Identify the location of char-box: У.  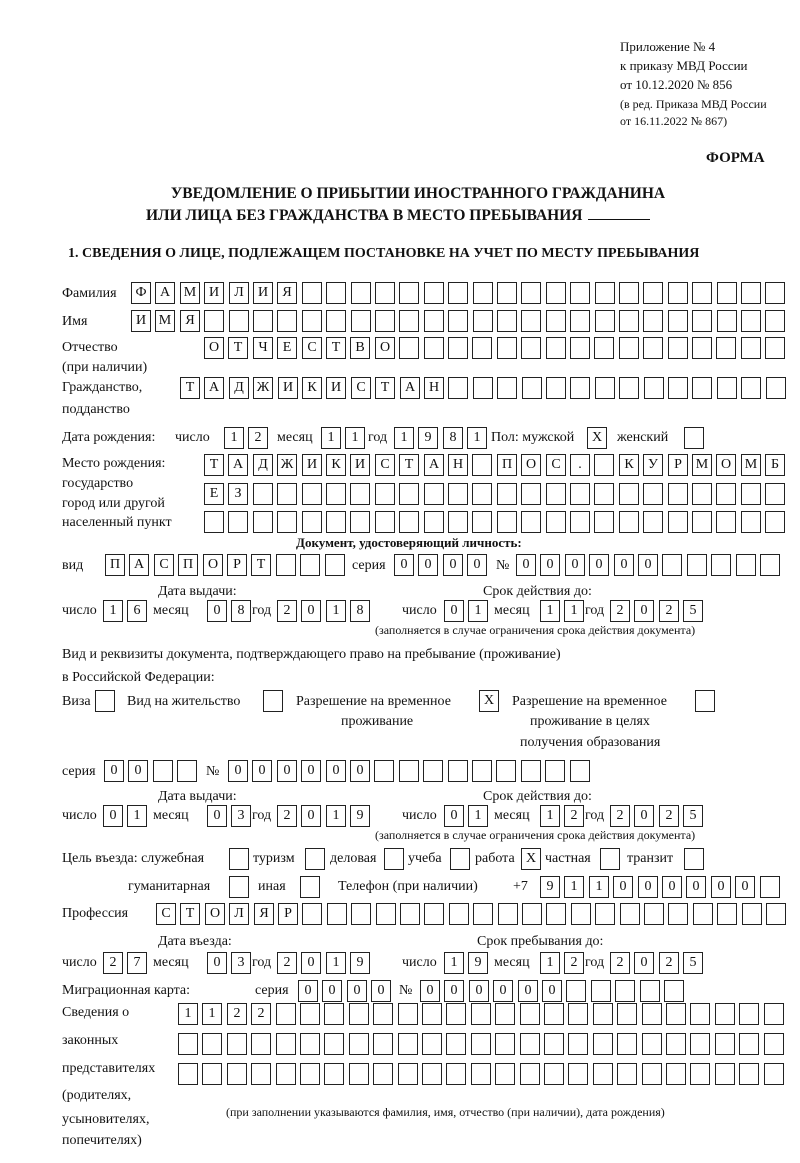
(653, 465).